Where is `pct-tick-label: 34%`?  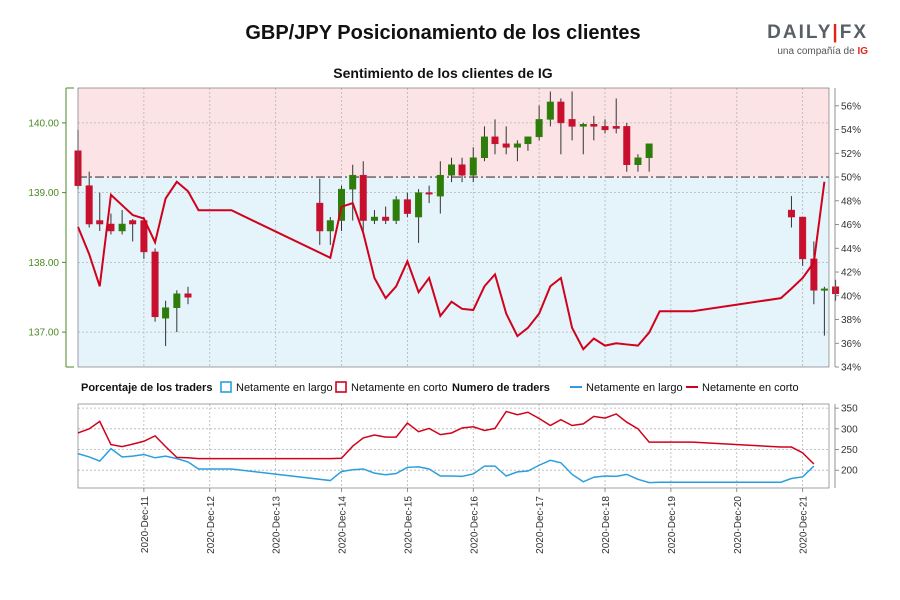
pct-tick-label: 34% is located at coordinates (851, 368).